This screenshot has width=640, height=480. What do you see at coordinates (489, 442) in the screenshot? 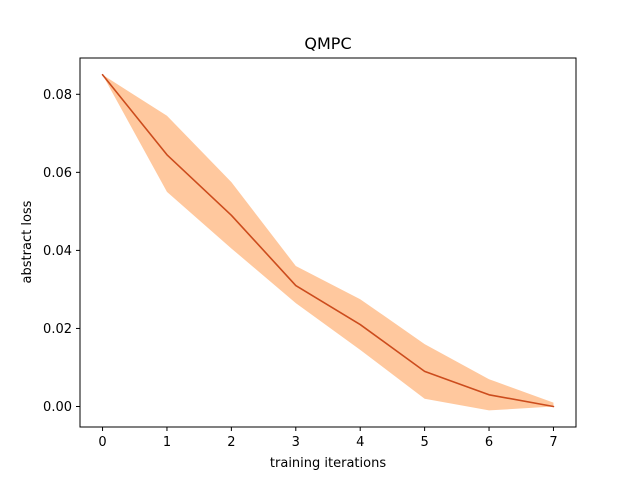
I see `x-tick-label: 6` at bounding box center [489, 442].